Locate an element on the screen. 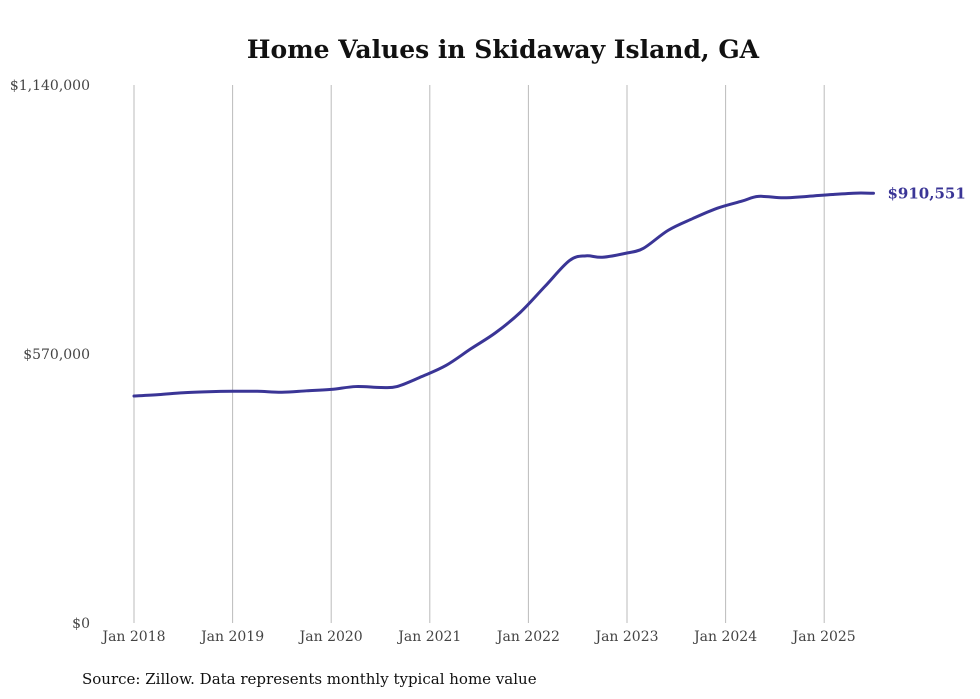  y-tick-label: $1,140,000 is located at coordinates (50, 86).